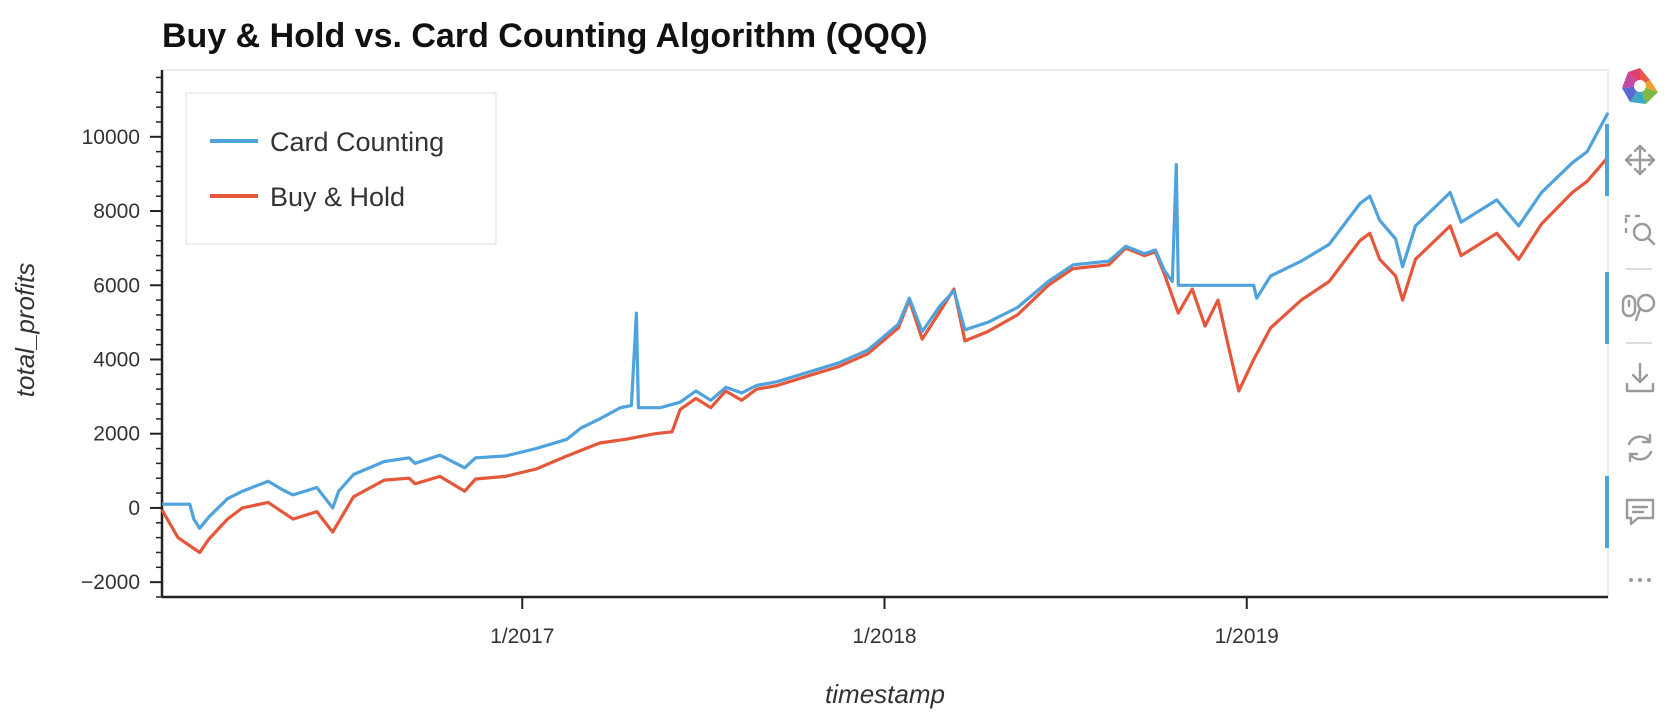  I want to click on bokeh-logo-icon, so click(1640, 86).